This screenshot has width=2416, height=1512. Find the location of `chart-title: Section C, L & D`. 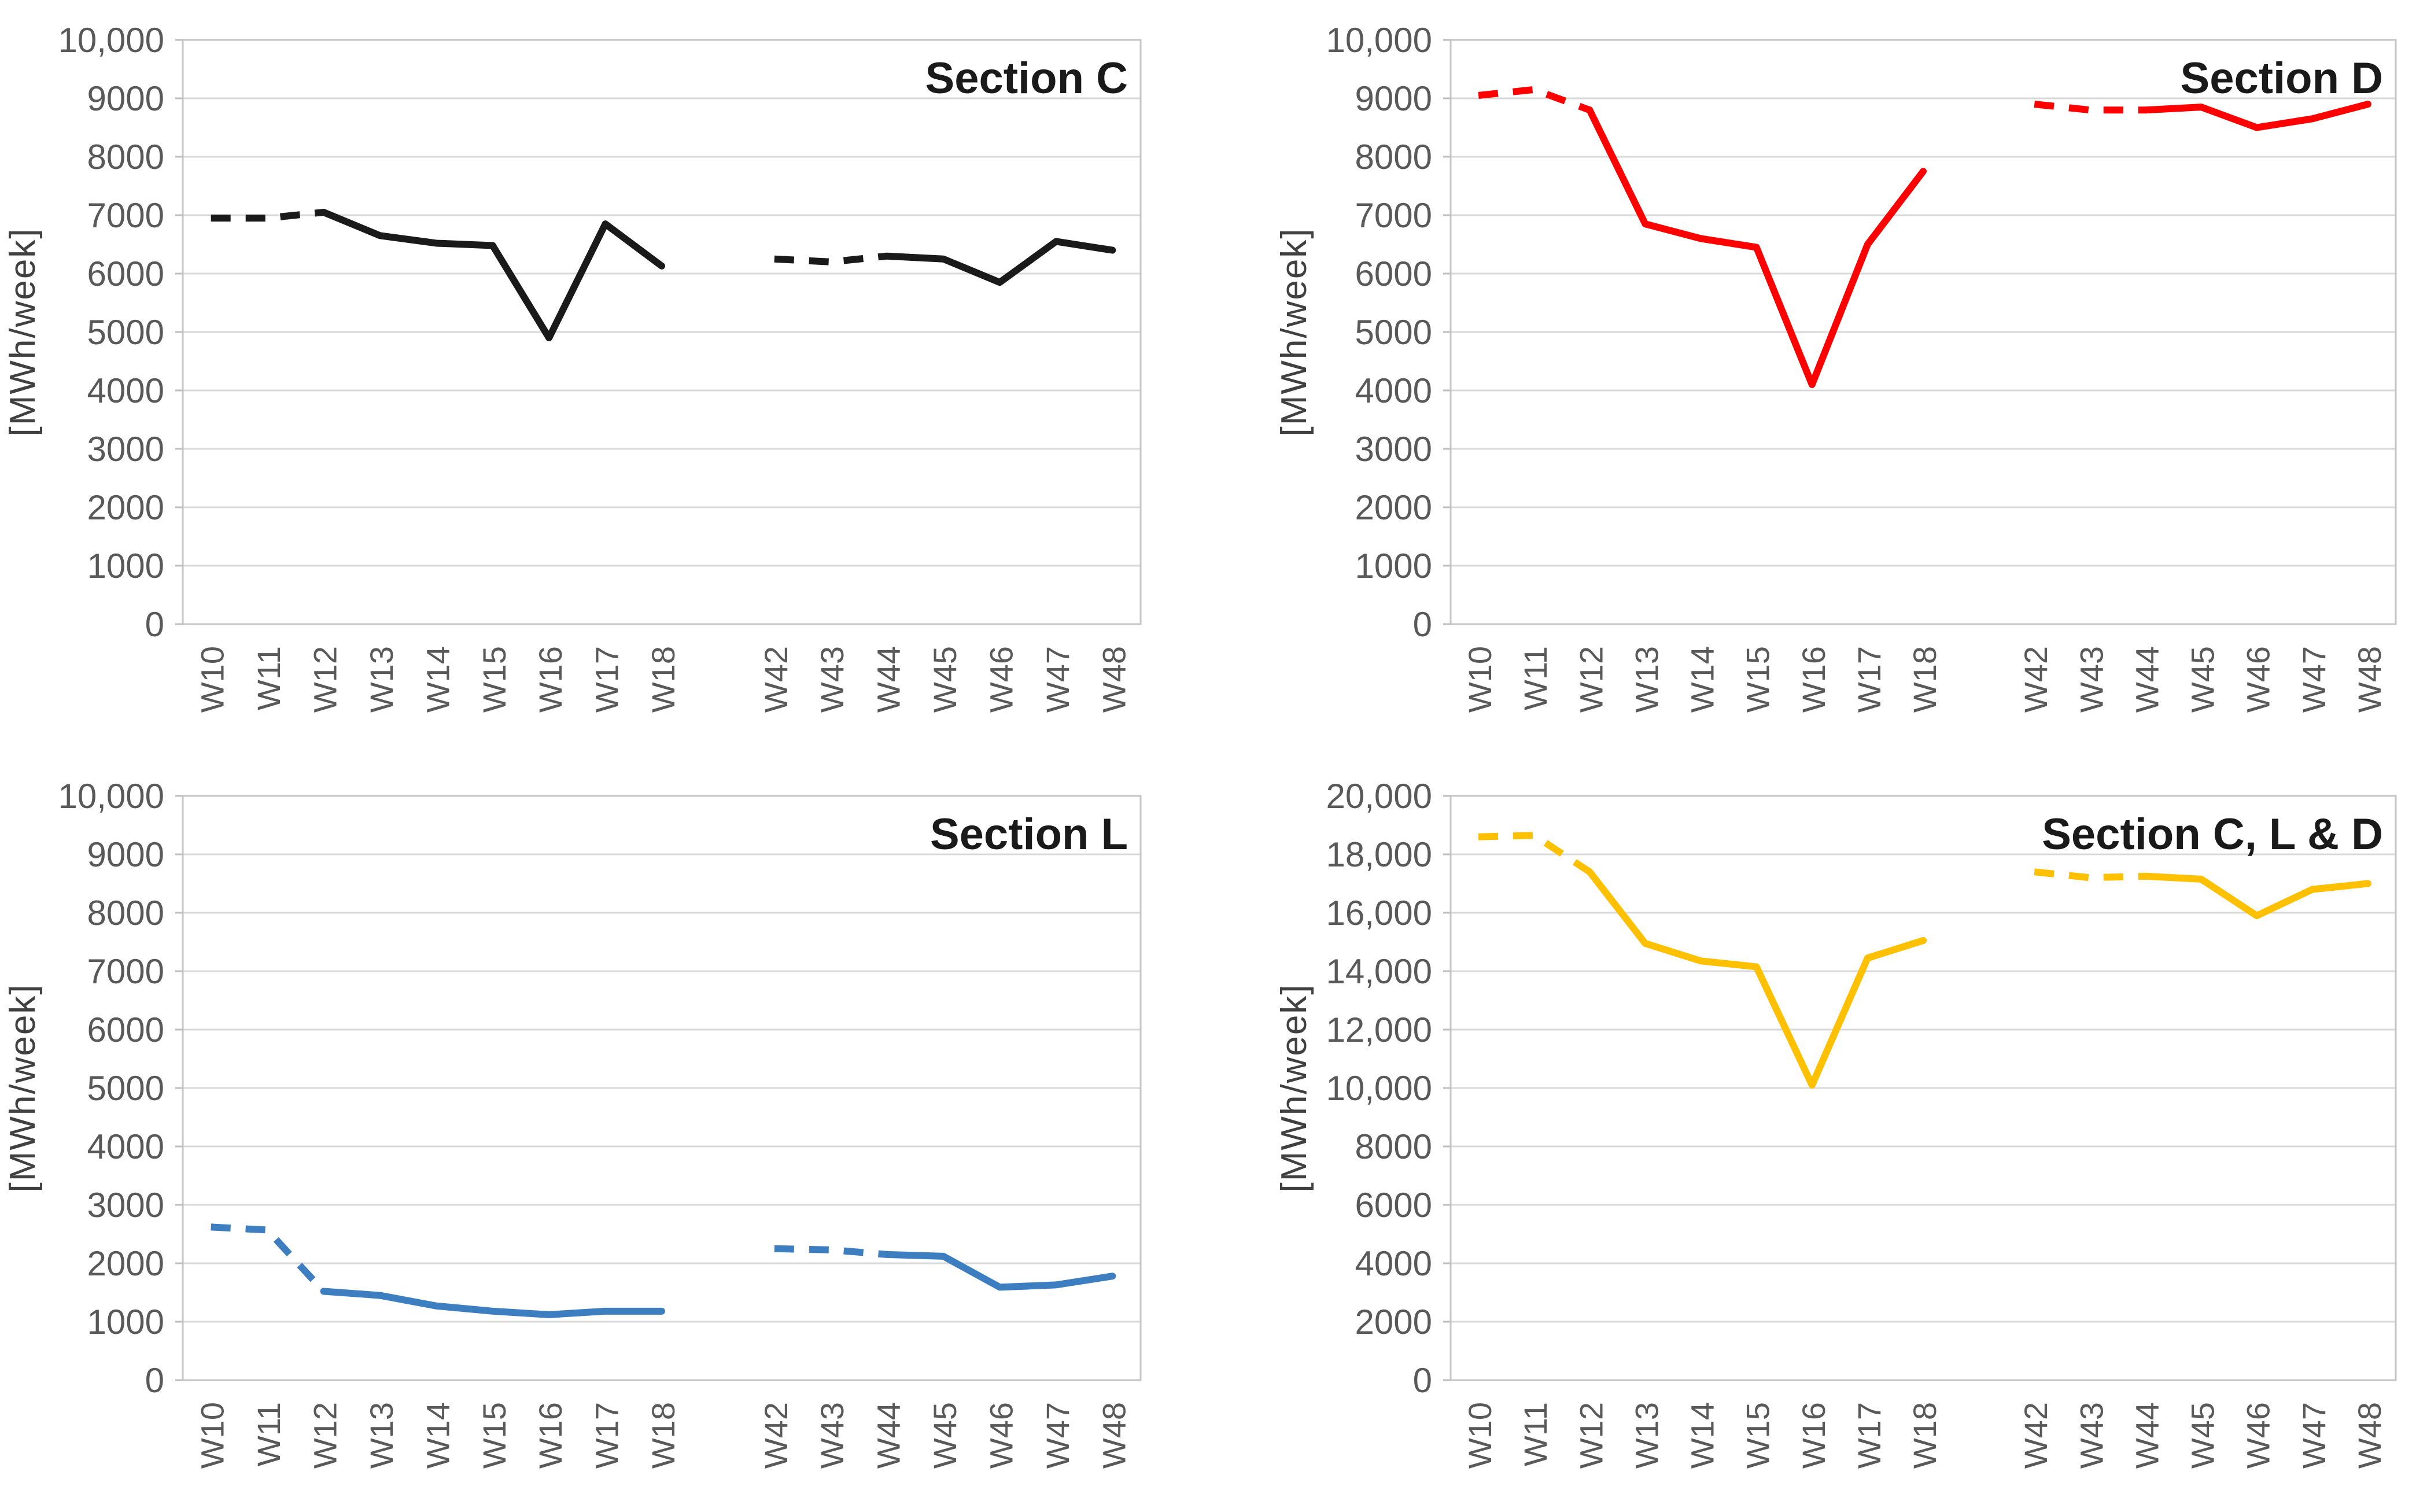

chart-title: Section C, L & D is located at coordinates (2212, 834).